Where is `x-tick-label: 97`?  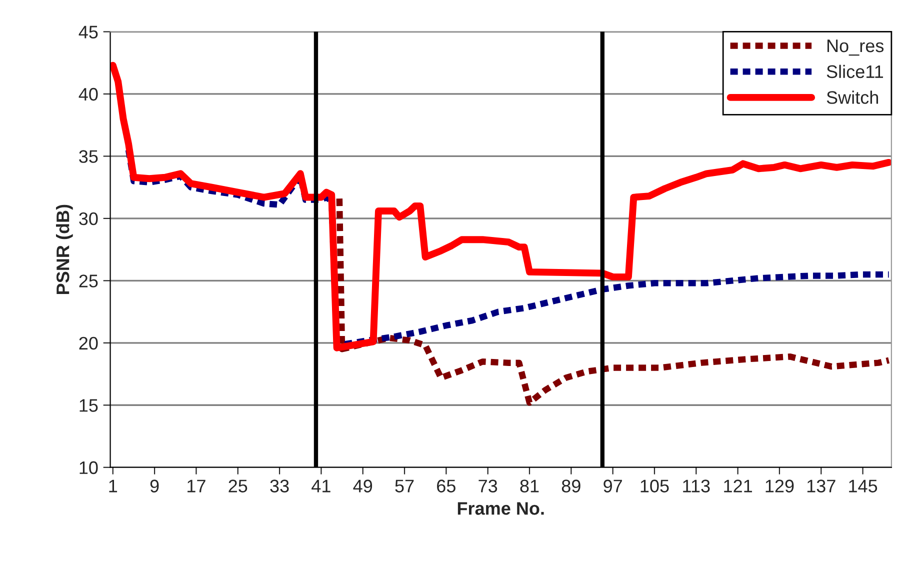 x-tick-label: 97 is located at coordinates (613, 486).